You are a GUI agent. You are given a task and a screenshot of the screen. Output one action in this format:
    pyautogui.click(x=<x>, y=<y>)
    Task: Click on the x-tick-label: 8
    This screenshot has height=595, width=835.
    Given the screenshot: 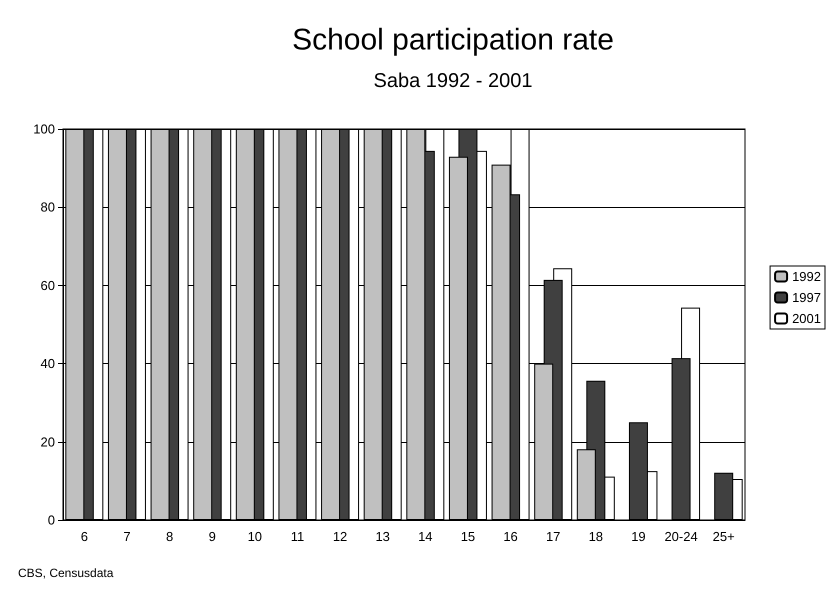 What is the action you would take?
    pyautogui.click(x=170, y=536)
    